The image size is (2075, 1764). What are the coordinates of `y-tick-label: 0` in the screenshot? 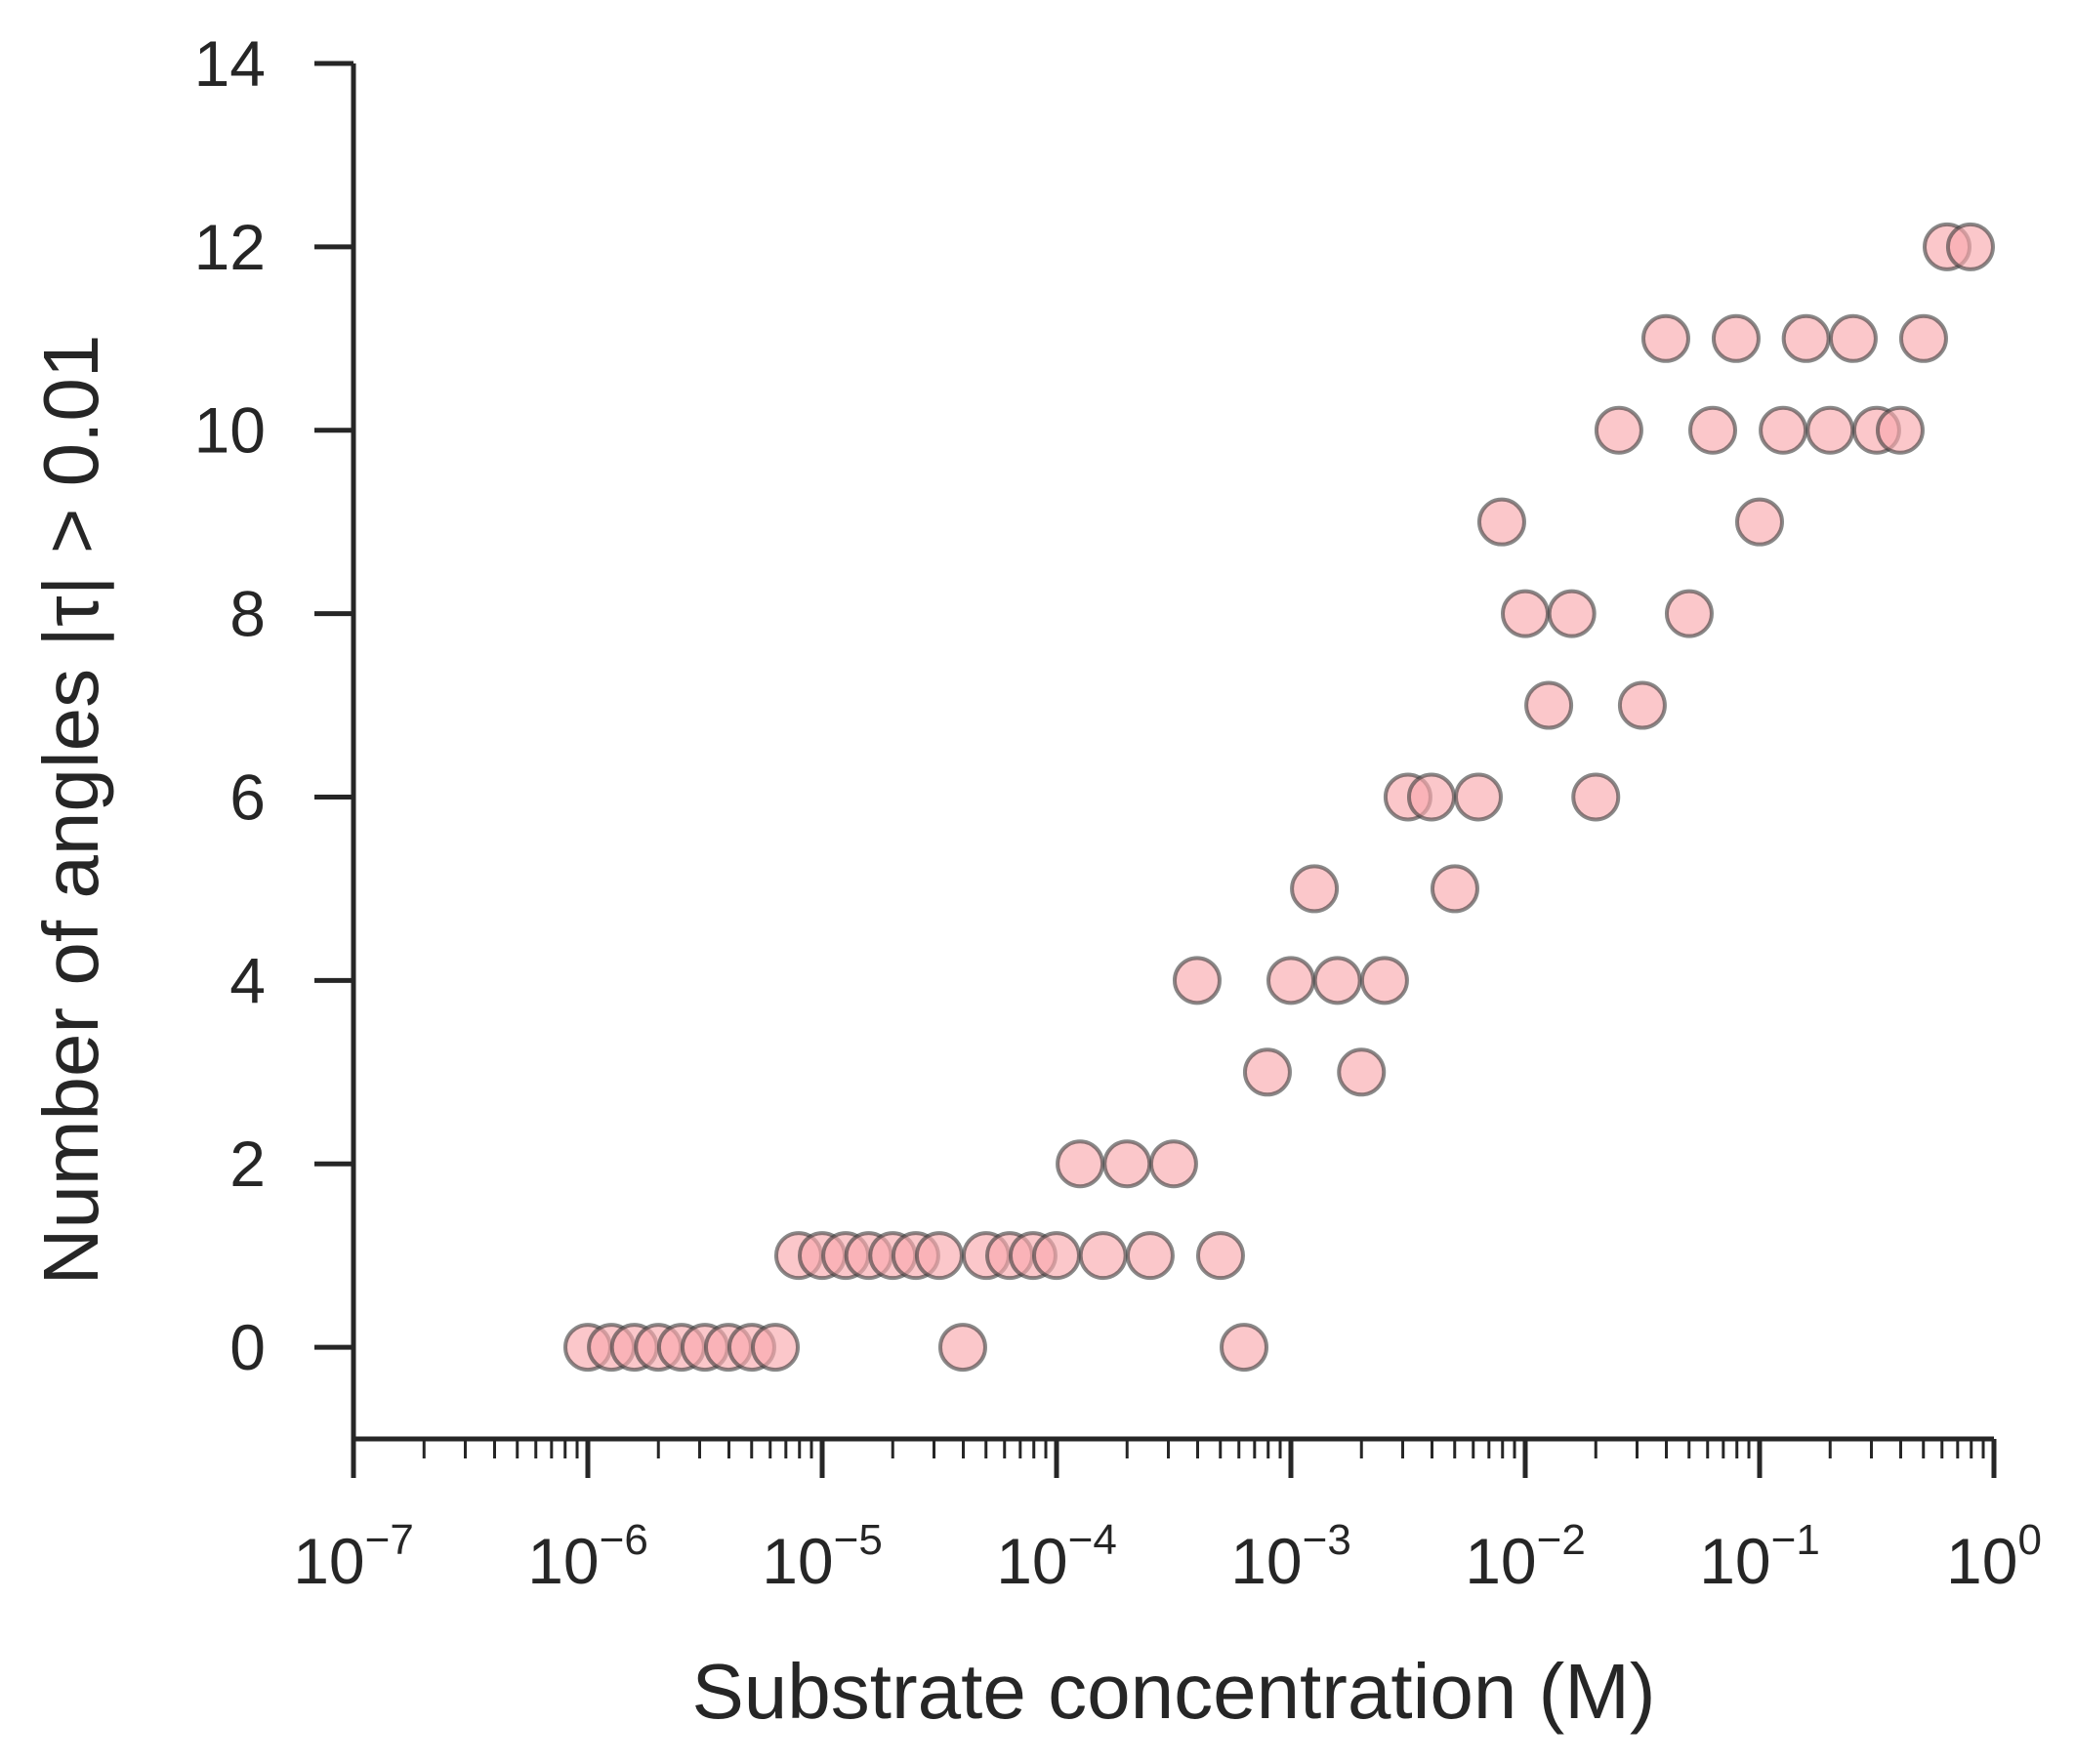 It's located at (247, 1347).